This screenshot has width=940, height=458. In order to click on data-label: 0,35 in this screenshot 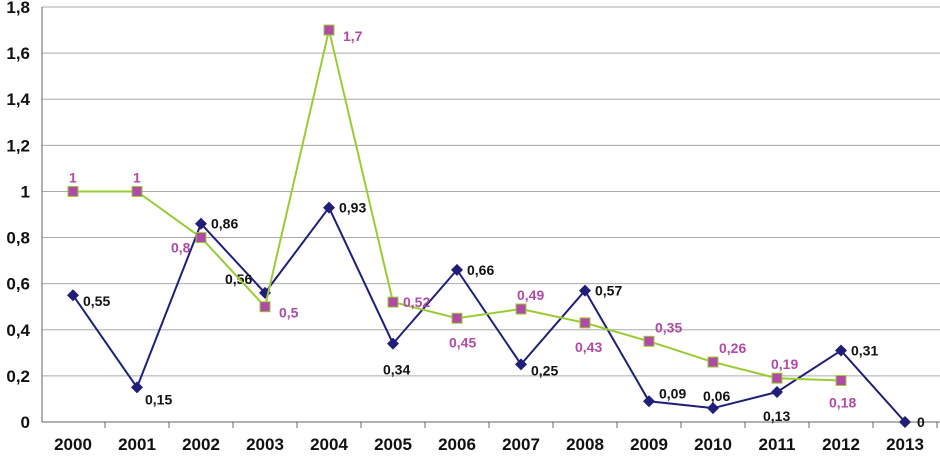, I will do `click(668, 327)`.